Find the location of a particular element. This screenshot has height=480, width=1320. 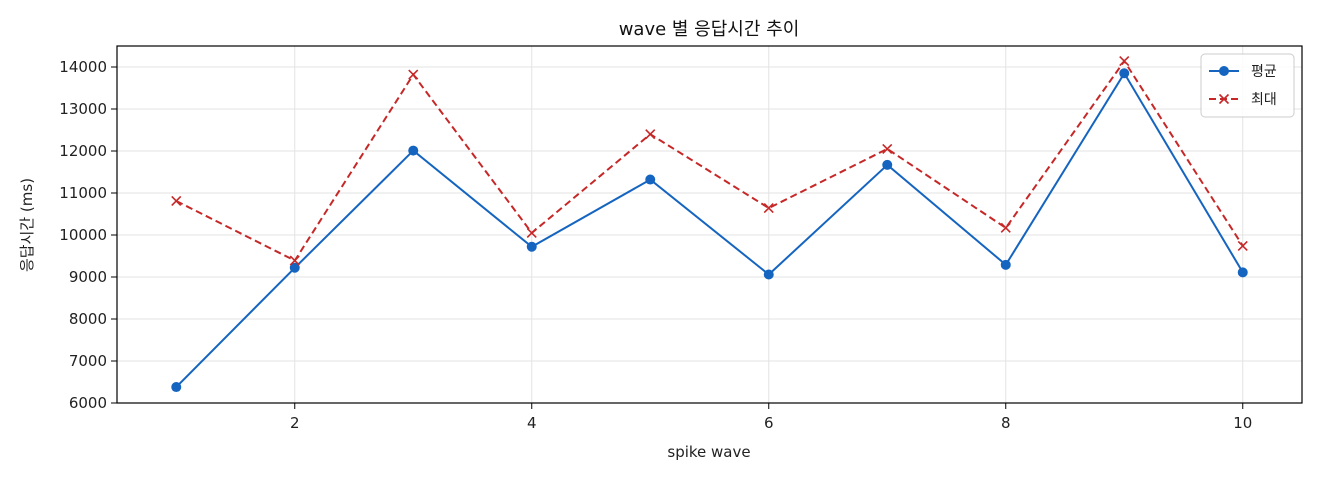

y-tick-label: 7000 is located at coordinates (88, 361).